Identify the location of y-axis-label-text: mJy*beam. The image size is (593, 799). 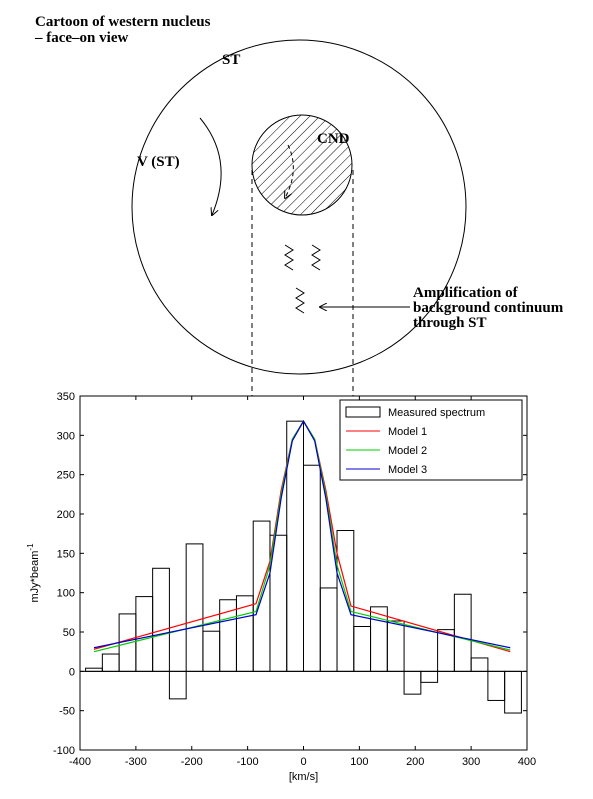
(35, 577).